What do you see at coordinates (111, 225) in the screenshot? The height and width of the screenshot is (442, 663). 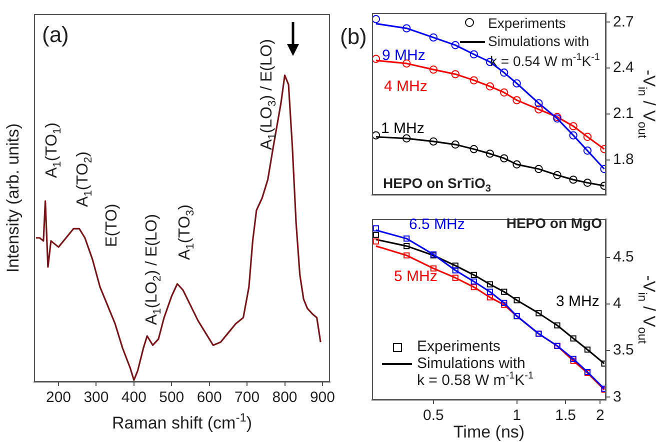 I see `annotation: E(TO)` at bounding box center [111, 225].